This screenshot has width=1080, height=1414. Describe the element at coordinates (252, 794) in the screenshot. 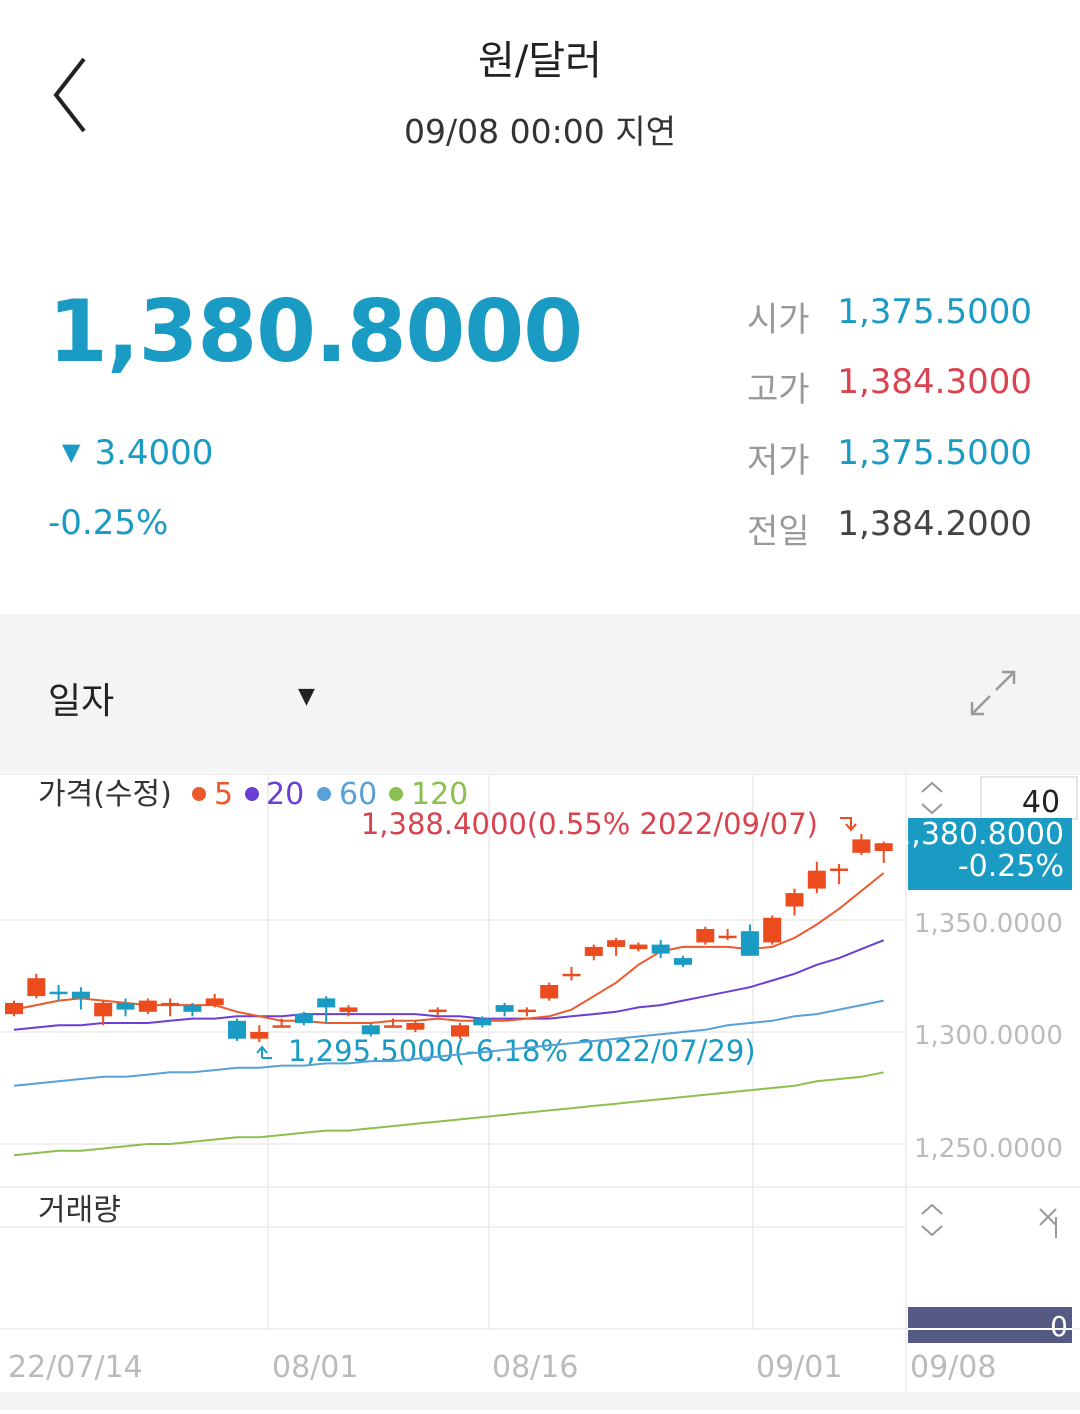

I see `legend-dot-ma20` at that location.